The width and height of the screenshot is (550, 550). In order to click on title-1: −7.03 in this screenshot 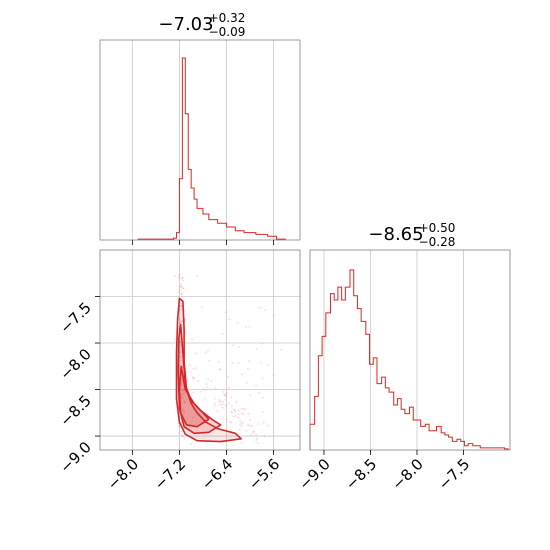, I will do `click(185, 24)`.